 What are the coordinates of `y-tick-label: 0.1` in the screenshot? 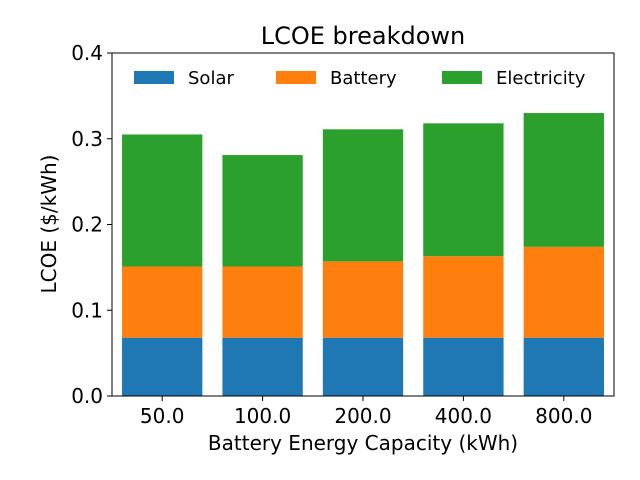 It's located at (87, 310).